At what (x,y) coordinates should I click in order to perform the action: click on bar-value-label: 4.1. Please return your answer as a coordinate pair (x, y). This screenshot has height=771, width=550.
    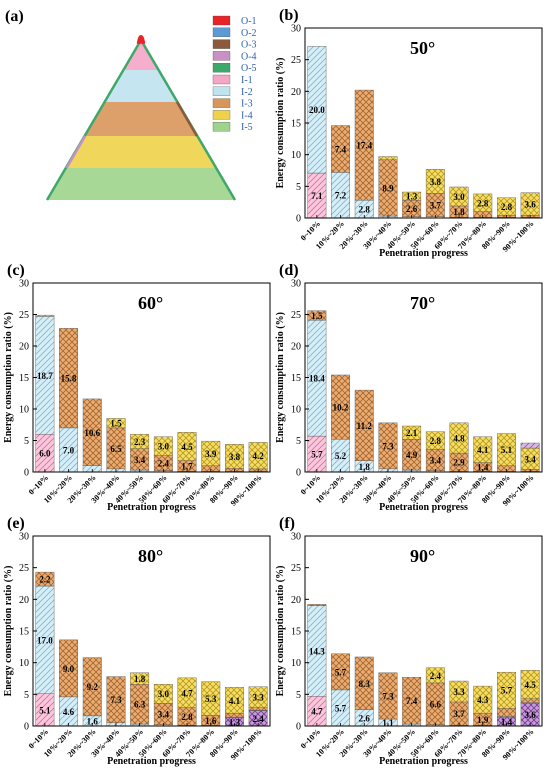
    Looking at the image, I should click on (483, 450).